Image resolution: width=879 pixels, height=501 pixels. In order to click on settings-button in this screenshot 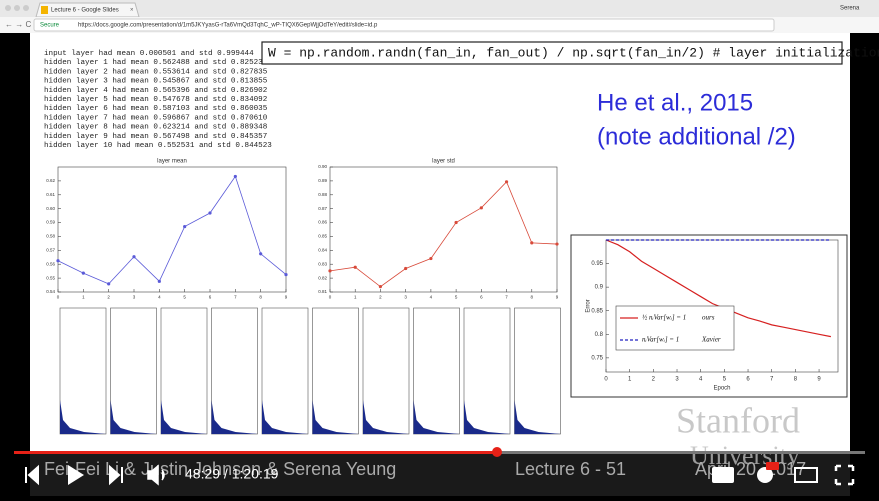, I will do `click(765, 475)`.